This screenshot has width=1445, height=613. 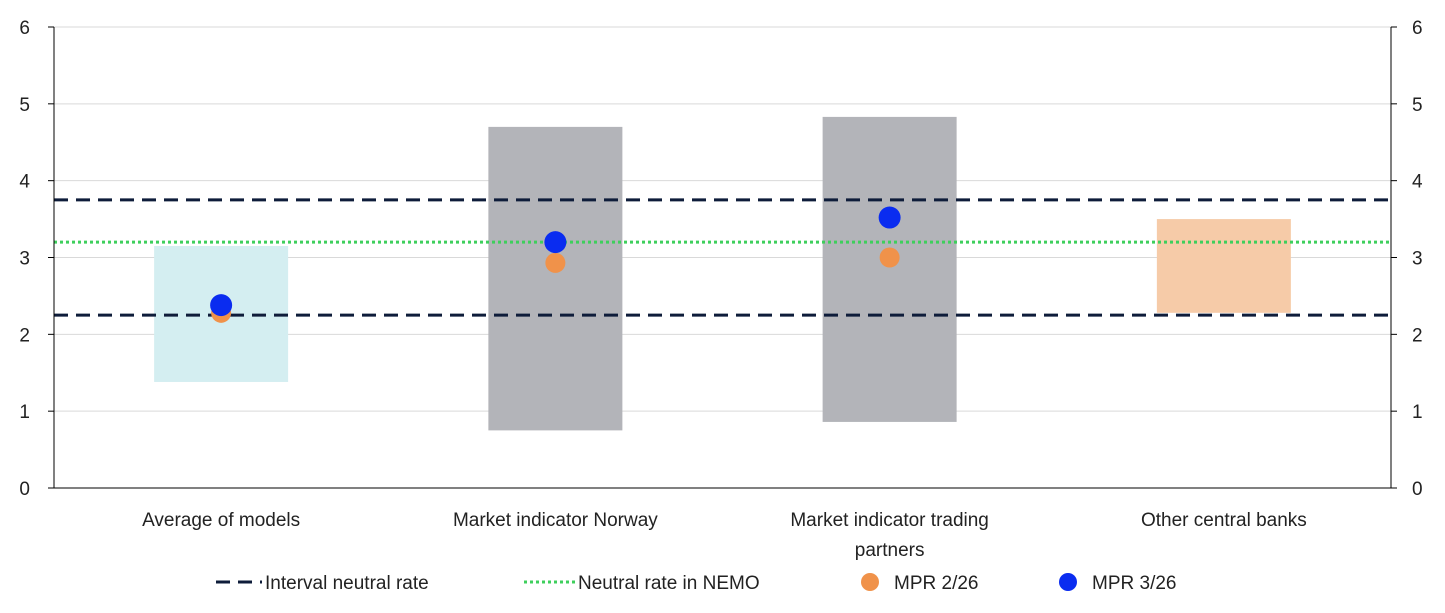 What do you see at coordinates (24, 412) in the screenshot?
I see `y-tick-label: 1` at bounding box center [24, 412].